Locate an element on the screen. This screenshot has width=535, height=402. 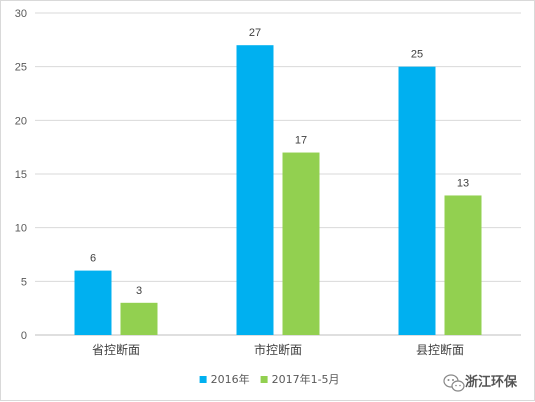
y-axis-ticks: 0 5 10 15 20 25 30 is located at coordinates (21, 175).